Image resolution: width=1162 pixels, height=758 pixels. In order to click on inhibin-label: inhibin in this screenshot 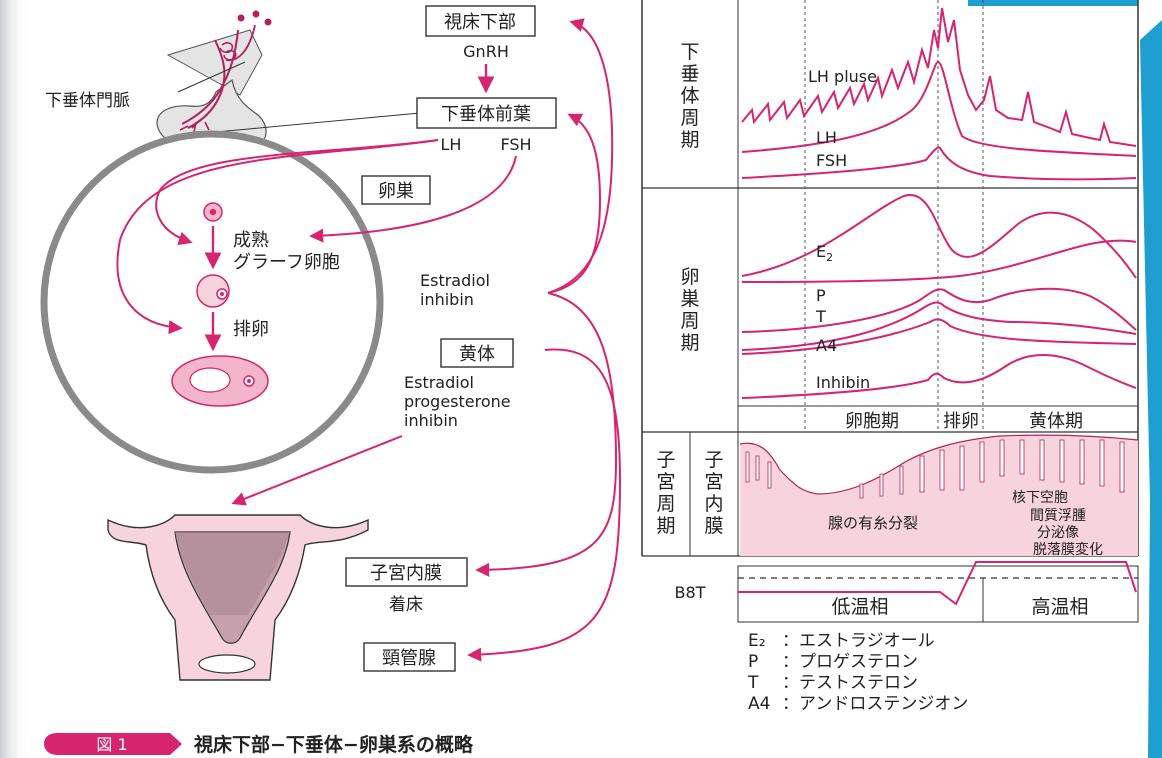, I will do `click(447, 299)`.